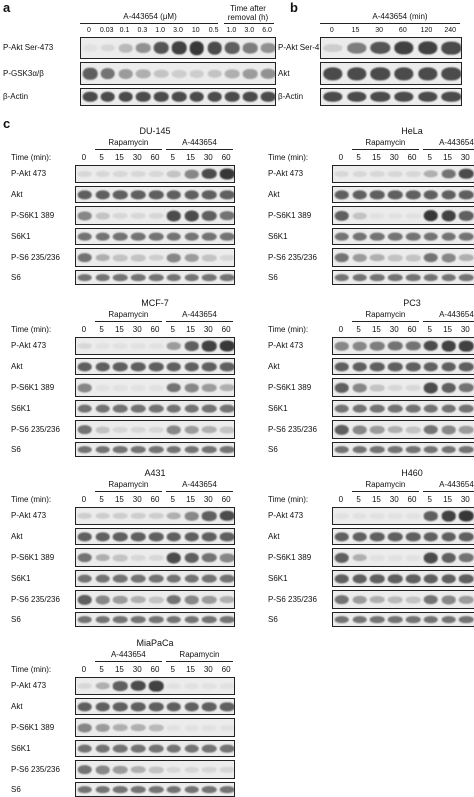 This screenshot has height=797, width=474. Describe the element at coordinates (274, 194) in the screenshot. I see `row-label: Akt` at that location.